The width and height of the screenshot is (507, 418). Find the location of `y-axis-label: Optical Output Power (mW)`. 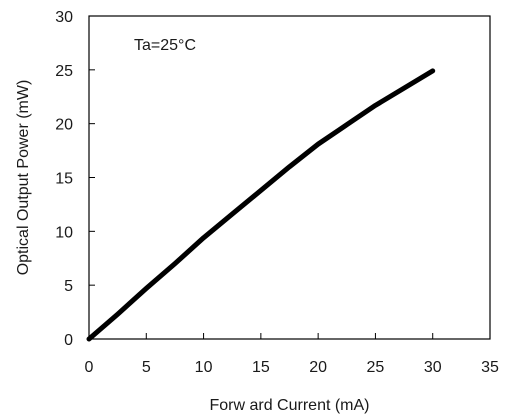

y-axis-label: Optical Output Power (mW) is located at coordinates (23, 178).